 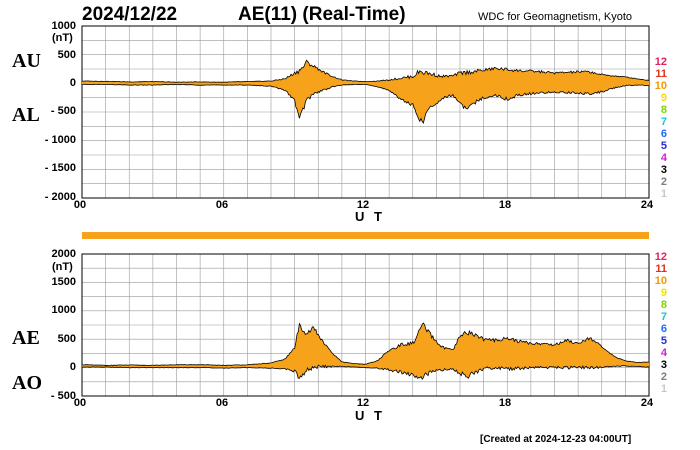 What do you see at coordinates (72, 367) in the screenshot?
I see `bottom-y-tick: 0` at bounding box center [72, 367].